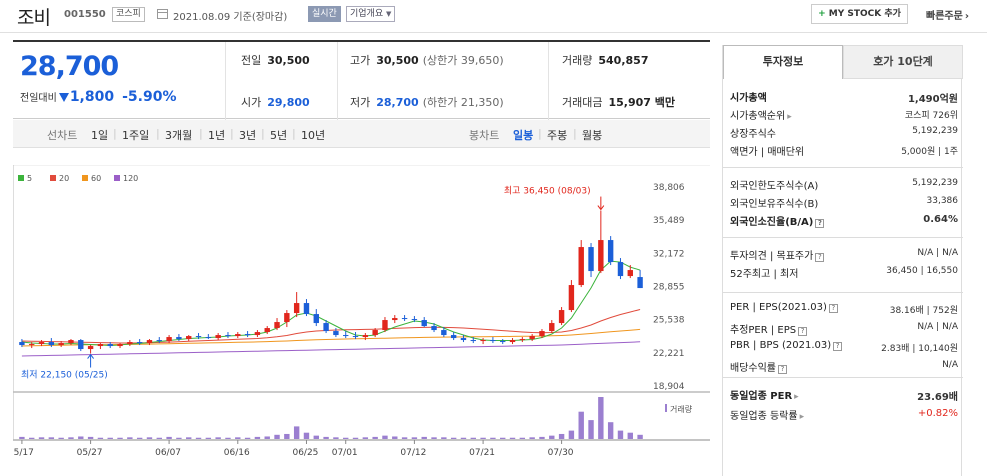 This screenshot has height=476, width=987. Describe the element at coordinates (843, 414) in the screenshot. I see `info-row: 동일업종 등락률 ▸ +0.82%` at that location.